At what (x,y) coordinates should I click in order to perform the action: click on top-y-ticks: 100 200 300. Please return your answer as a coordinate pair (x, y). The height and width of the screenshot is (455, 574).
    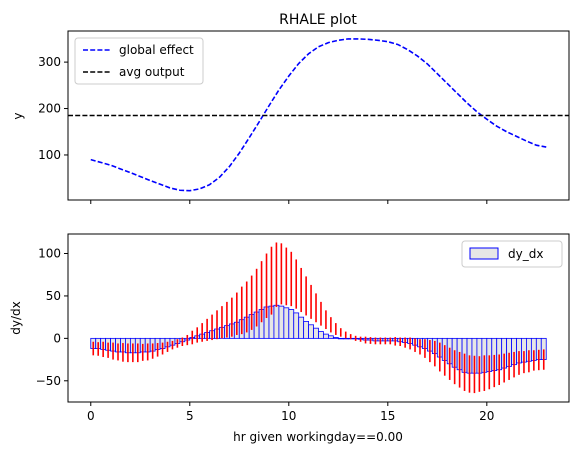
    Looking at the image, I should click on (53, 108).